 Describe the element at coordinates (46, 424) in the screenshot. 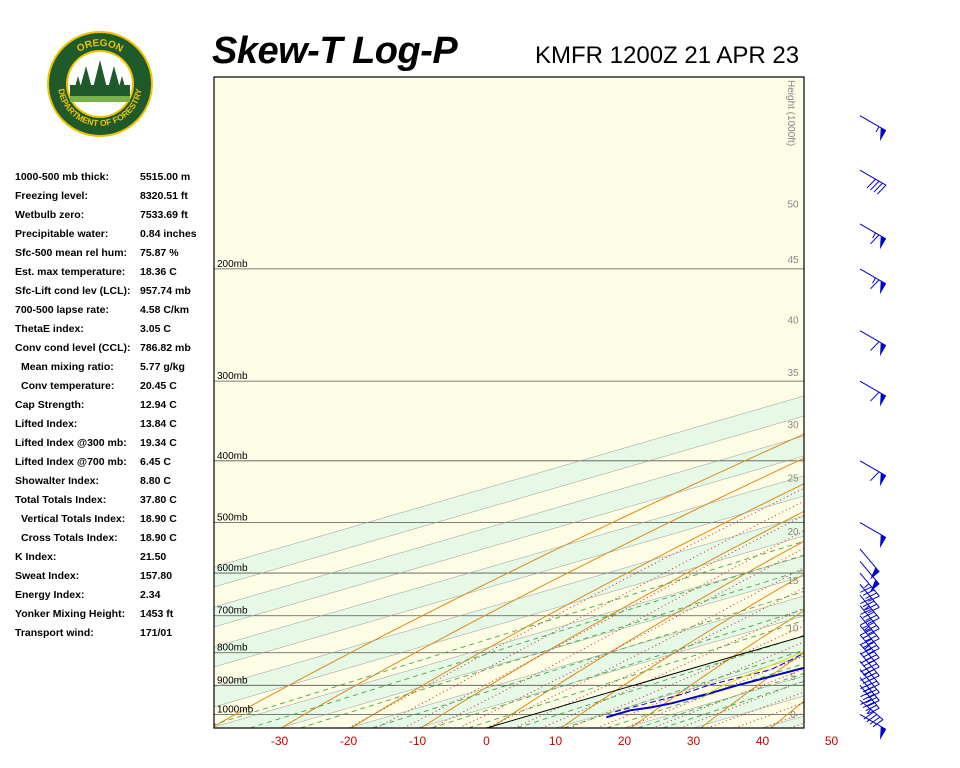

I see `index-label: Lifted Index:` at that location.